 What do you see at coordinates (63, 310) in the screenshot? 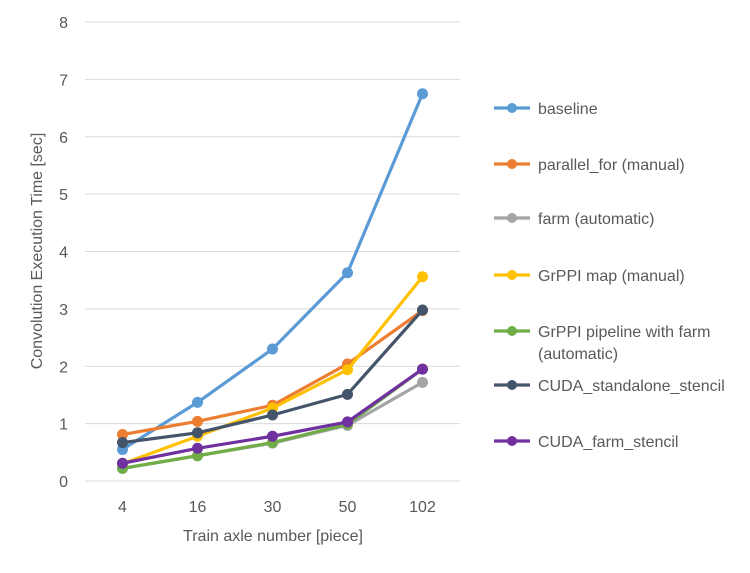
I see `y-tick-label: 3` at bounding box center [63, 310].